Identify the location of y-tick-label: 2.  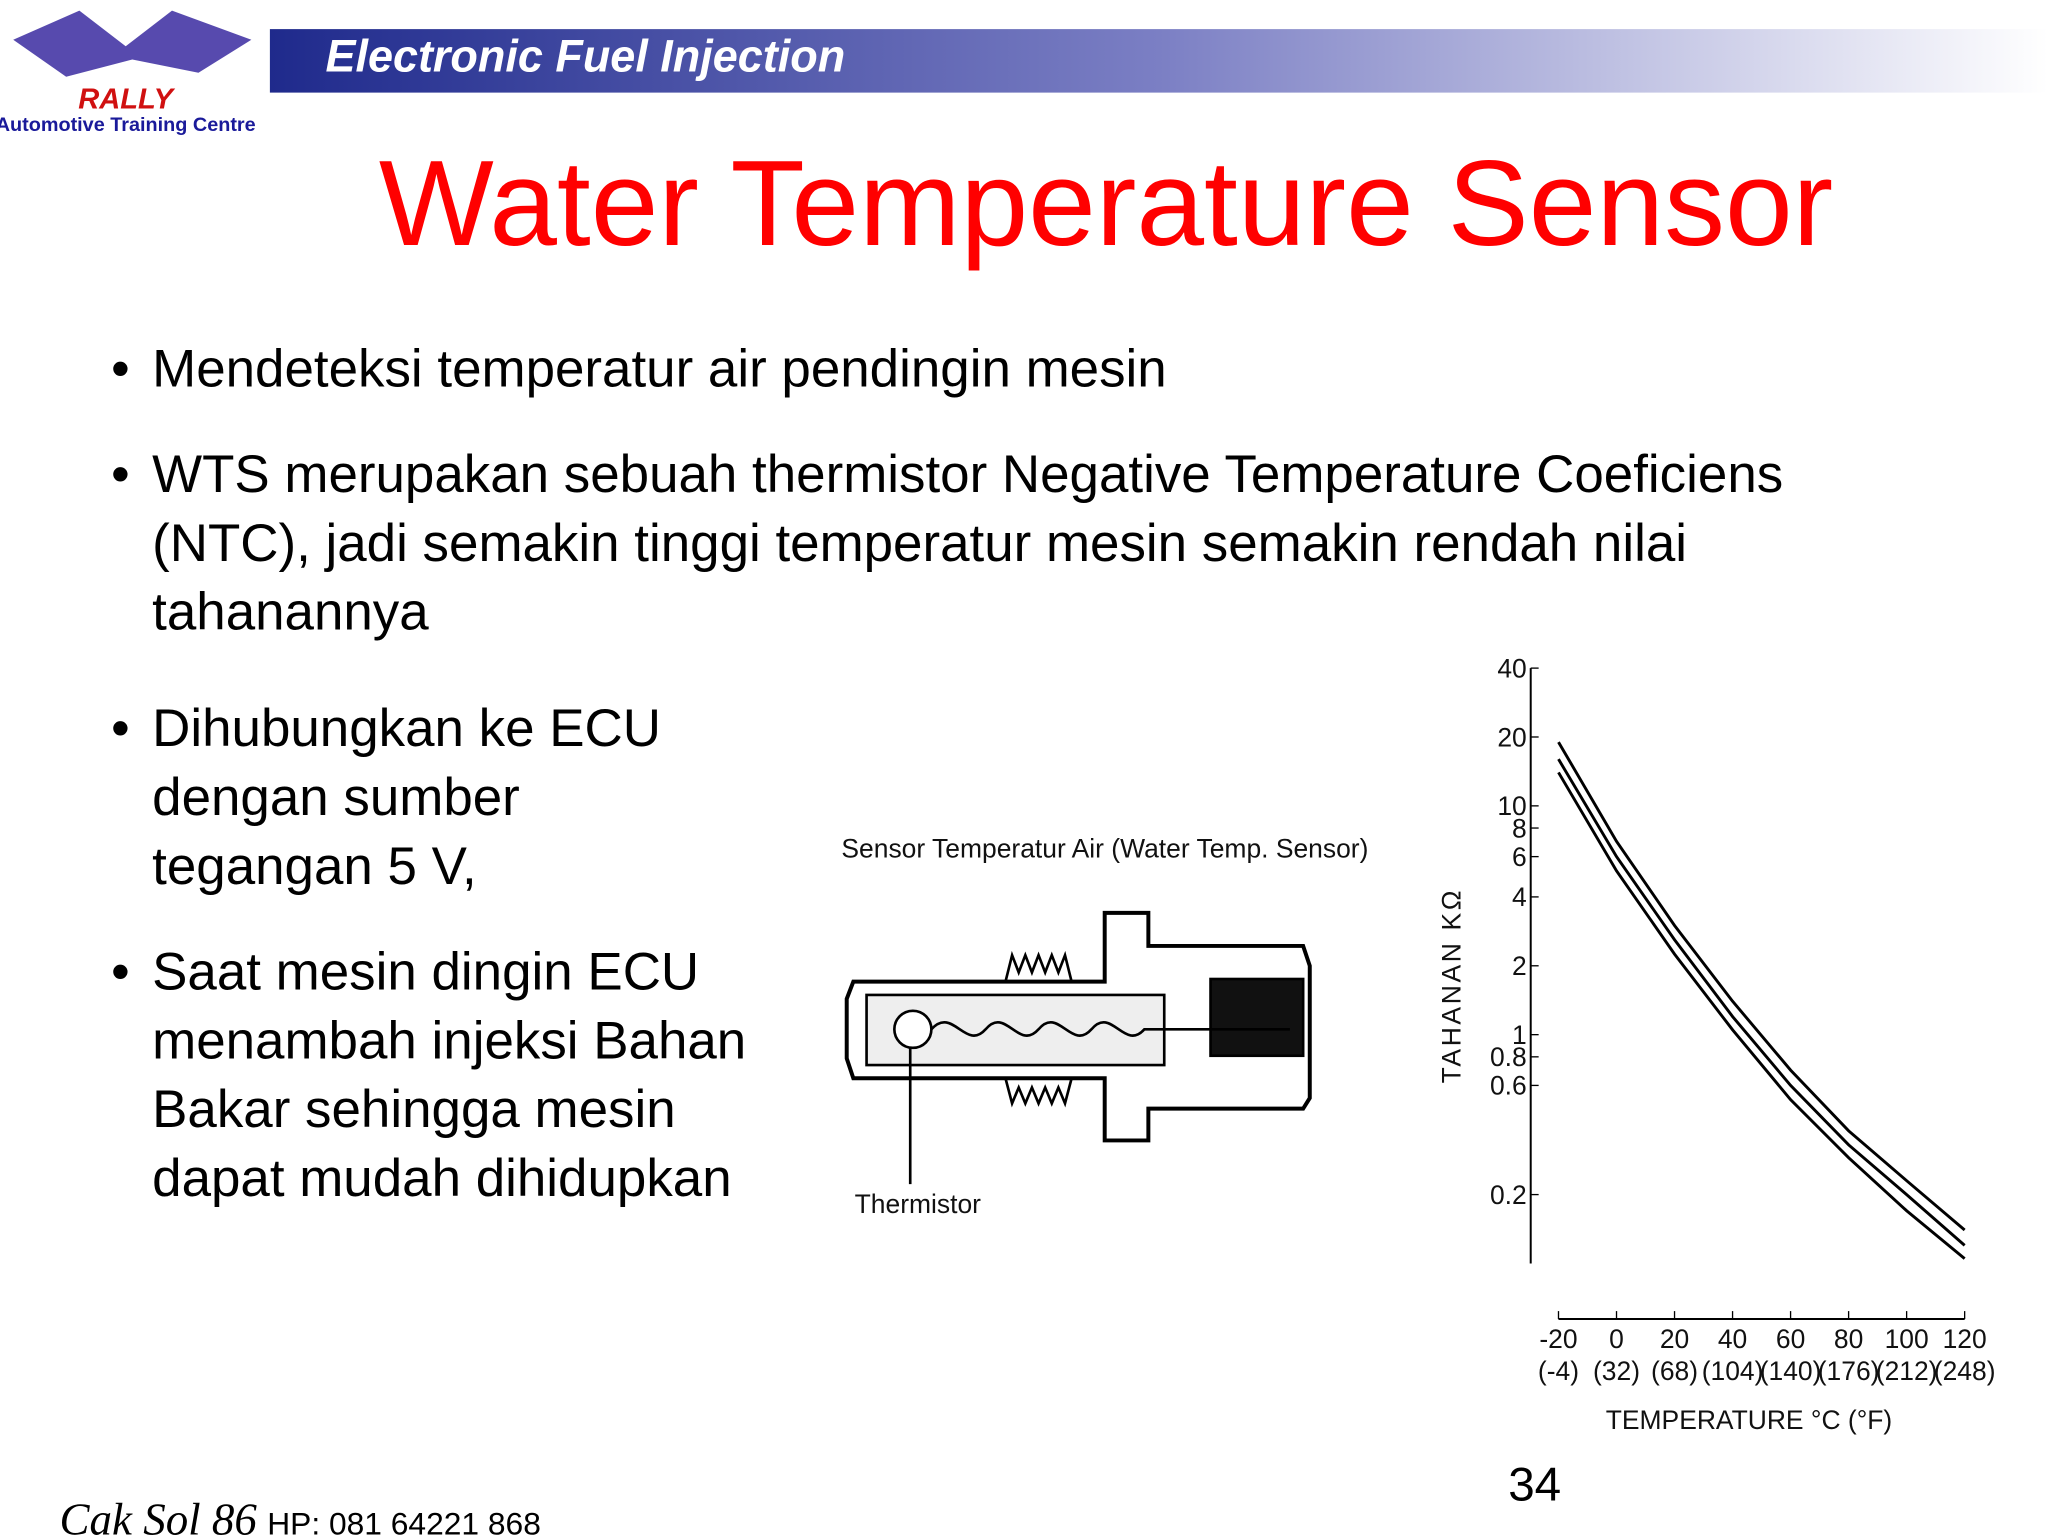
(1519, 966).